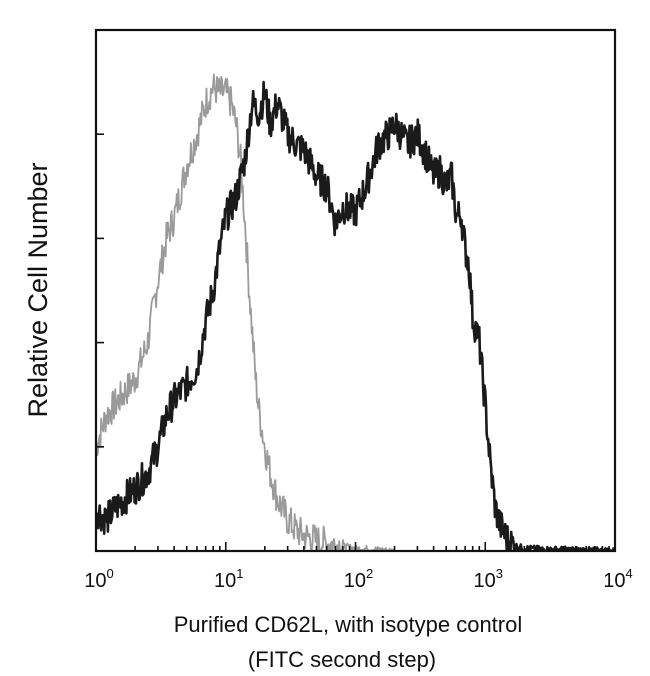 Image resolution: width=650 pixels, height=676 pixels. I want to click on x-axis-tick-labels: 10⁰ 10¹ 10² 10³ 10⁴, so click(358, 579).